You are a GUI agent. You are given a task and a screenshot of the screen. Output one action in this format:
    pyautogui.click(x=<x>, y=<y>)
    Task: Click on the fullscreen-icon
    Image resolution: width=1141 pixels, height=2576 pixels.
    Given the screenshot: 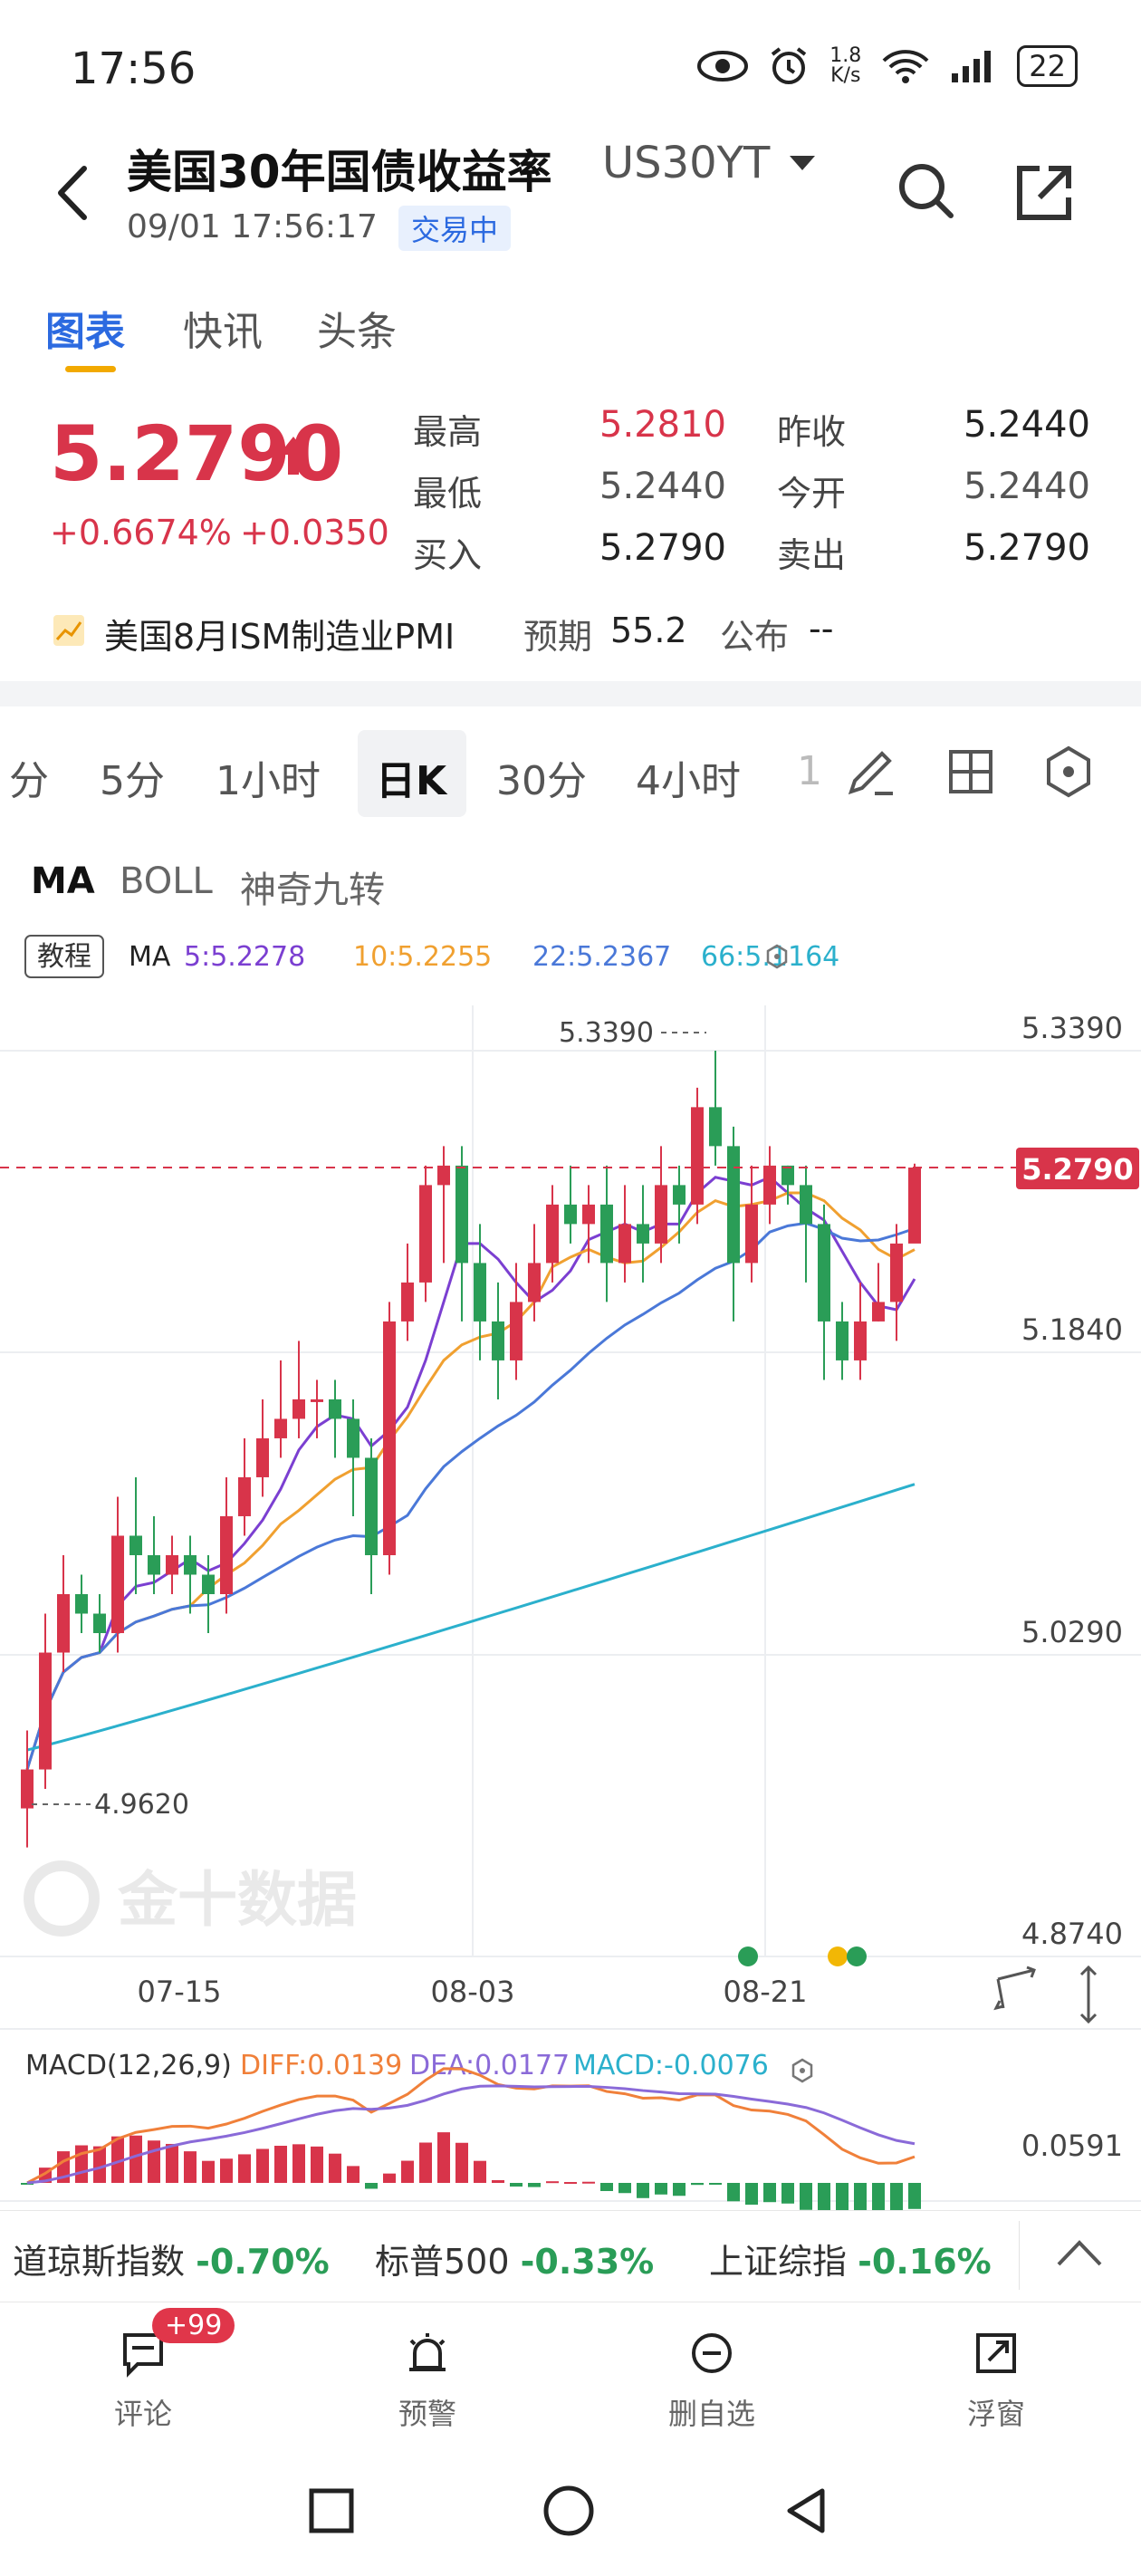 What is the action you would take?
    pyautogui.click(x=1014, y=1988)
    